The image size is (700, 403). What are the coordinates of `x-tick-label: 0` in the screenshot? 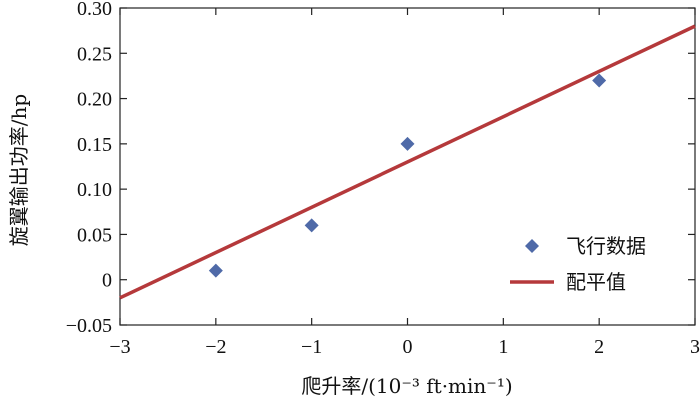 It's located at (408, 347).